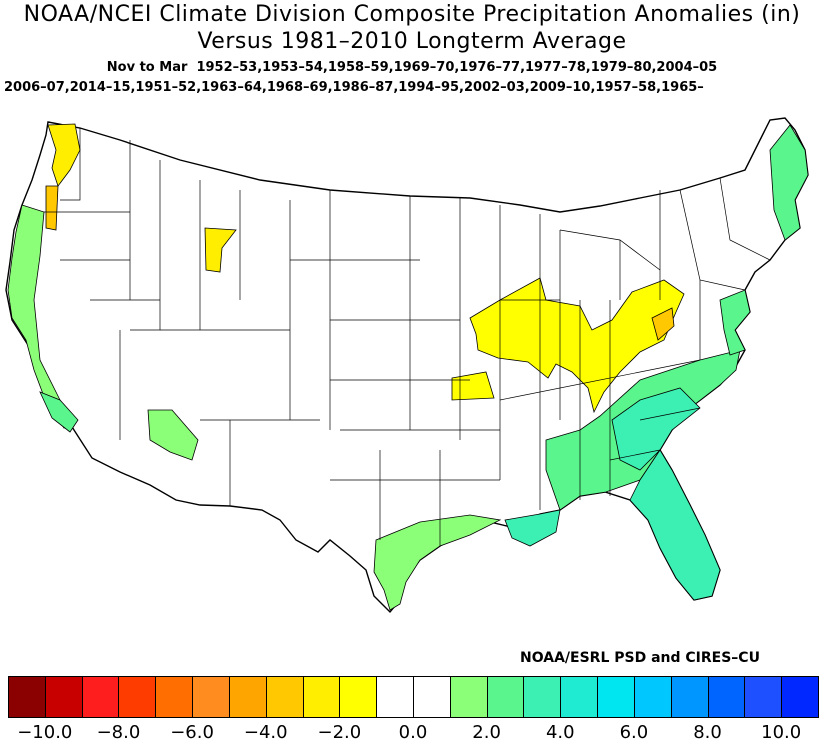 Image resolution: width=824 pixels, height=744 pixels. Describe the element at coordinates (147, 67) in the screenshot. I see `season-label: Nov to Mar` at that location.